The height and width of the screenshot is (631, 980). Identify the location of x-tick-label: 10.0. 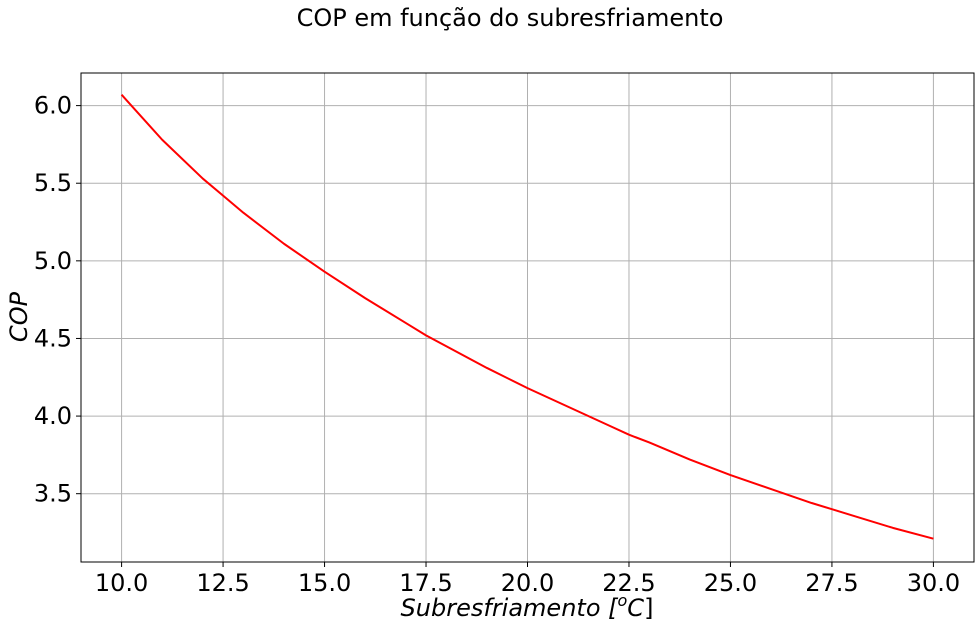
(121, 583).